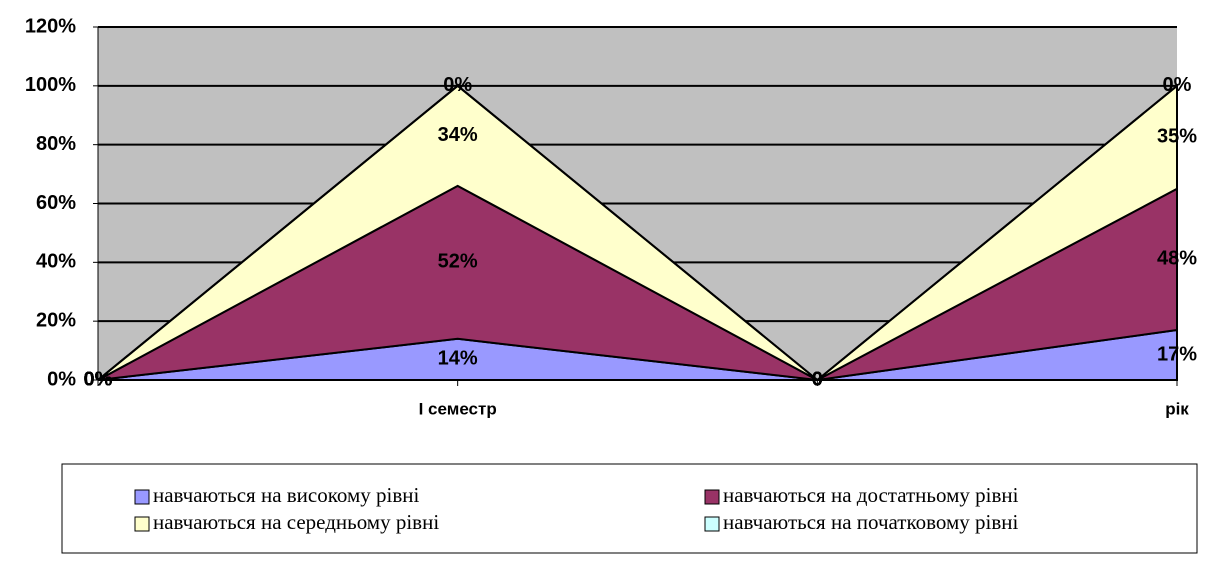  Describe the element at coordinates (50, 26) in the screenshot. I see `y-tick-label: 120%` at that location.